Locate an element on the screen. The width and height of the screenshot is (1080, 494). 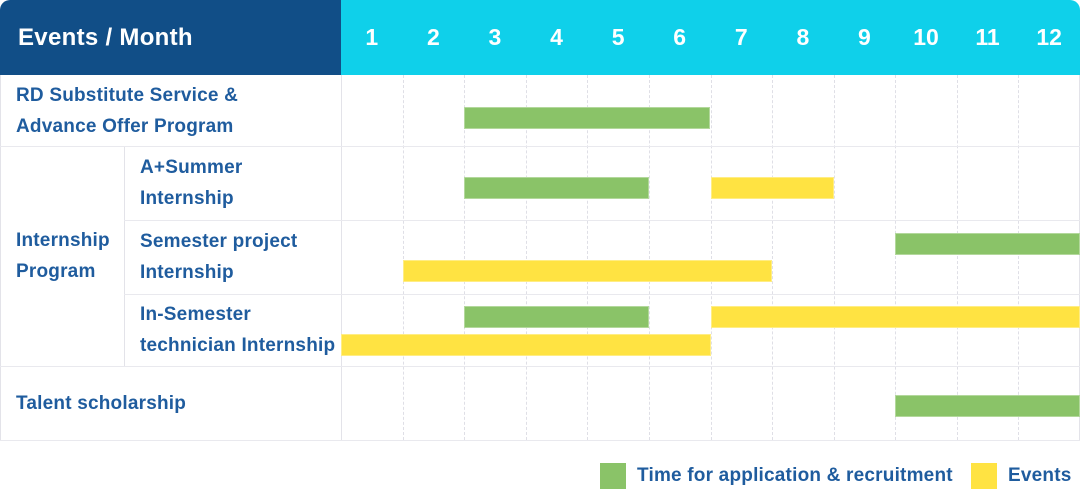
month-label-8: 8 is located at coordinates (803, 37).